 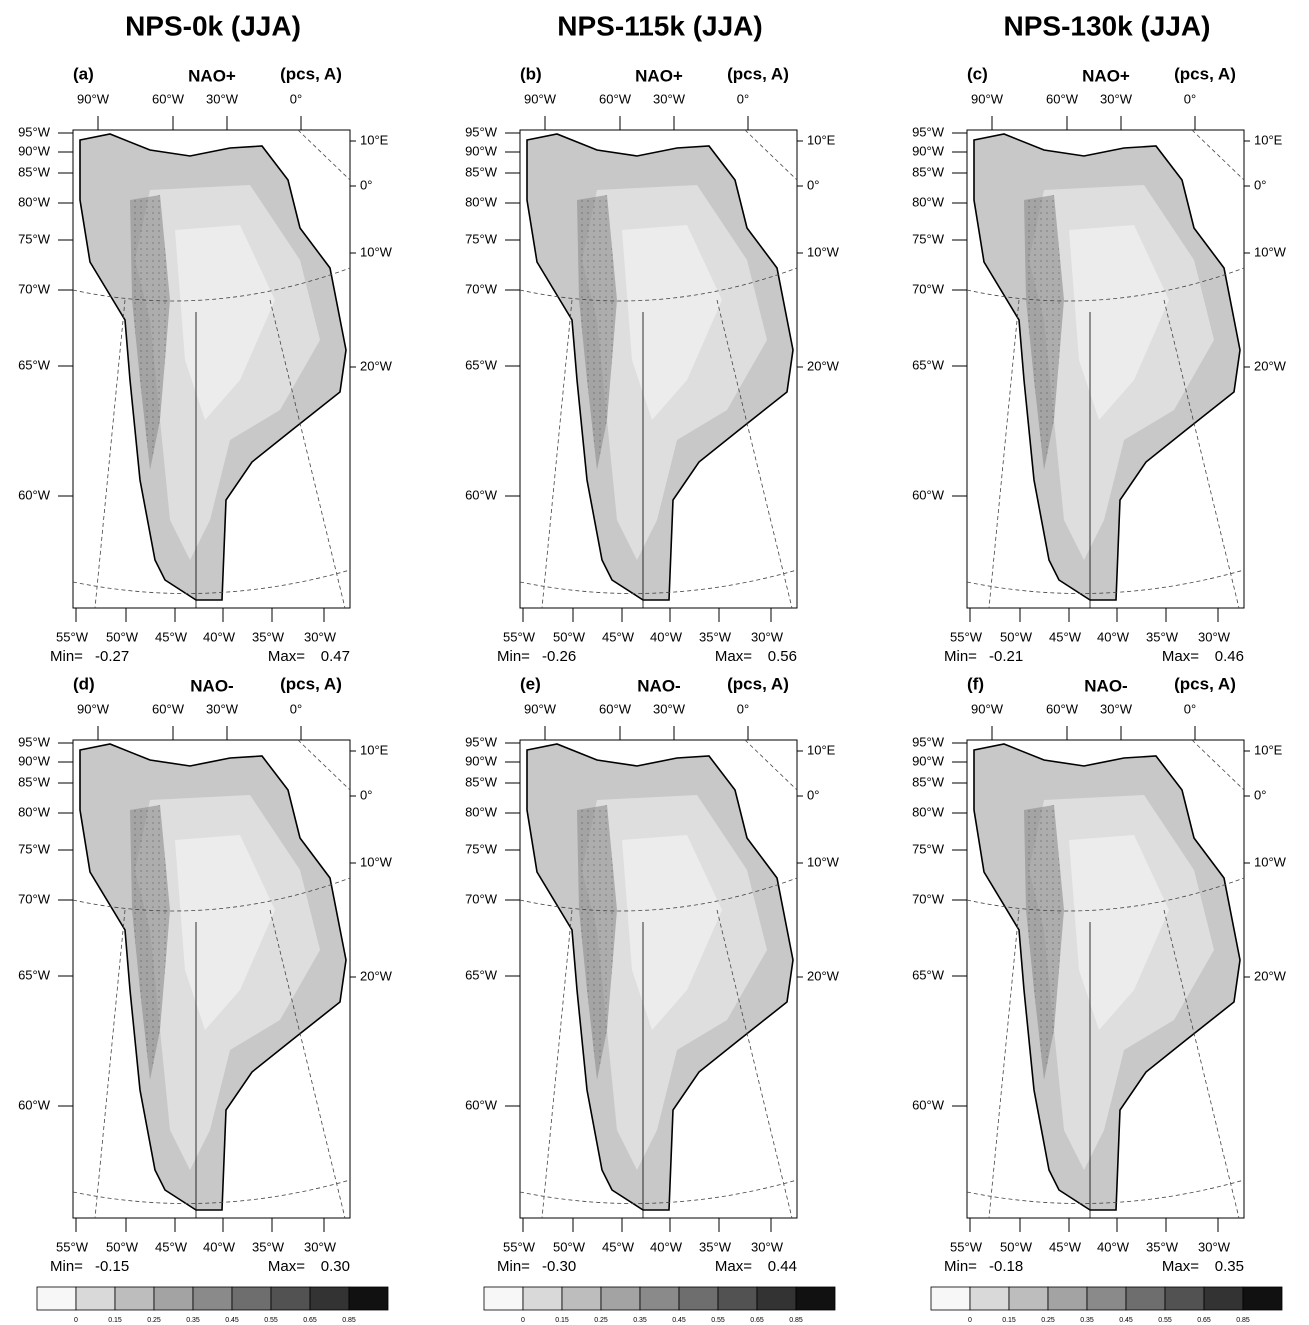 What do you see at coordinates (531, 73) in the screenshot?
I see `panel-label: (b)` at bounding box center [531, 73].